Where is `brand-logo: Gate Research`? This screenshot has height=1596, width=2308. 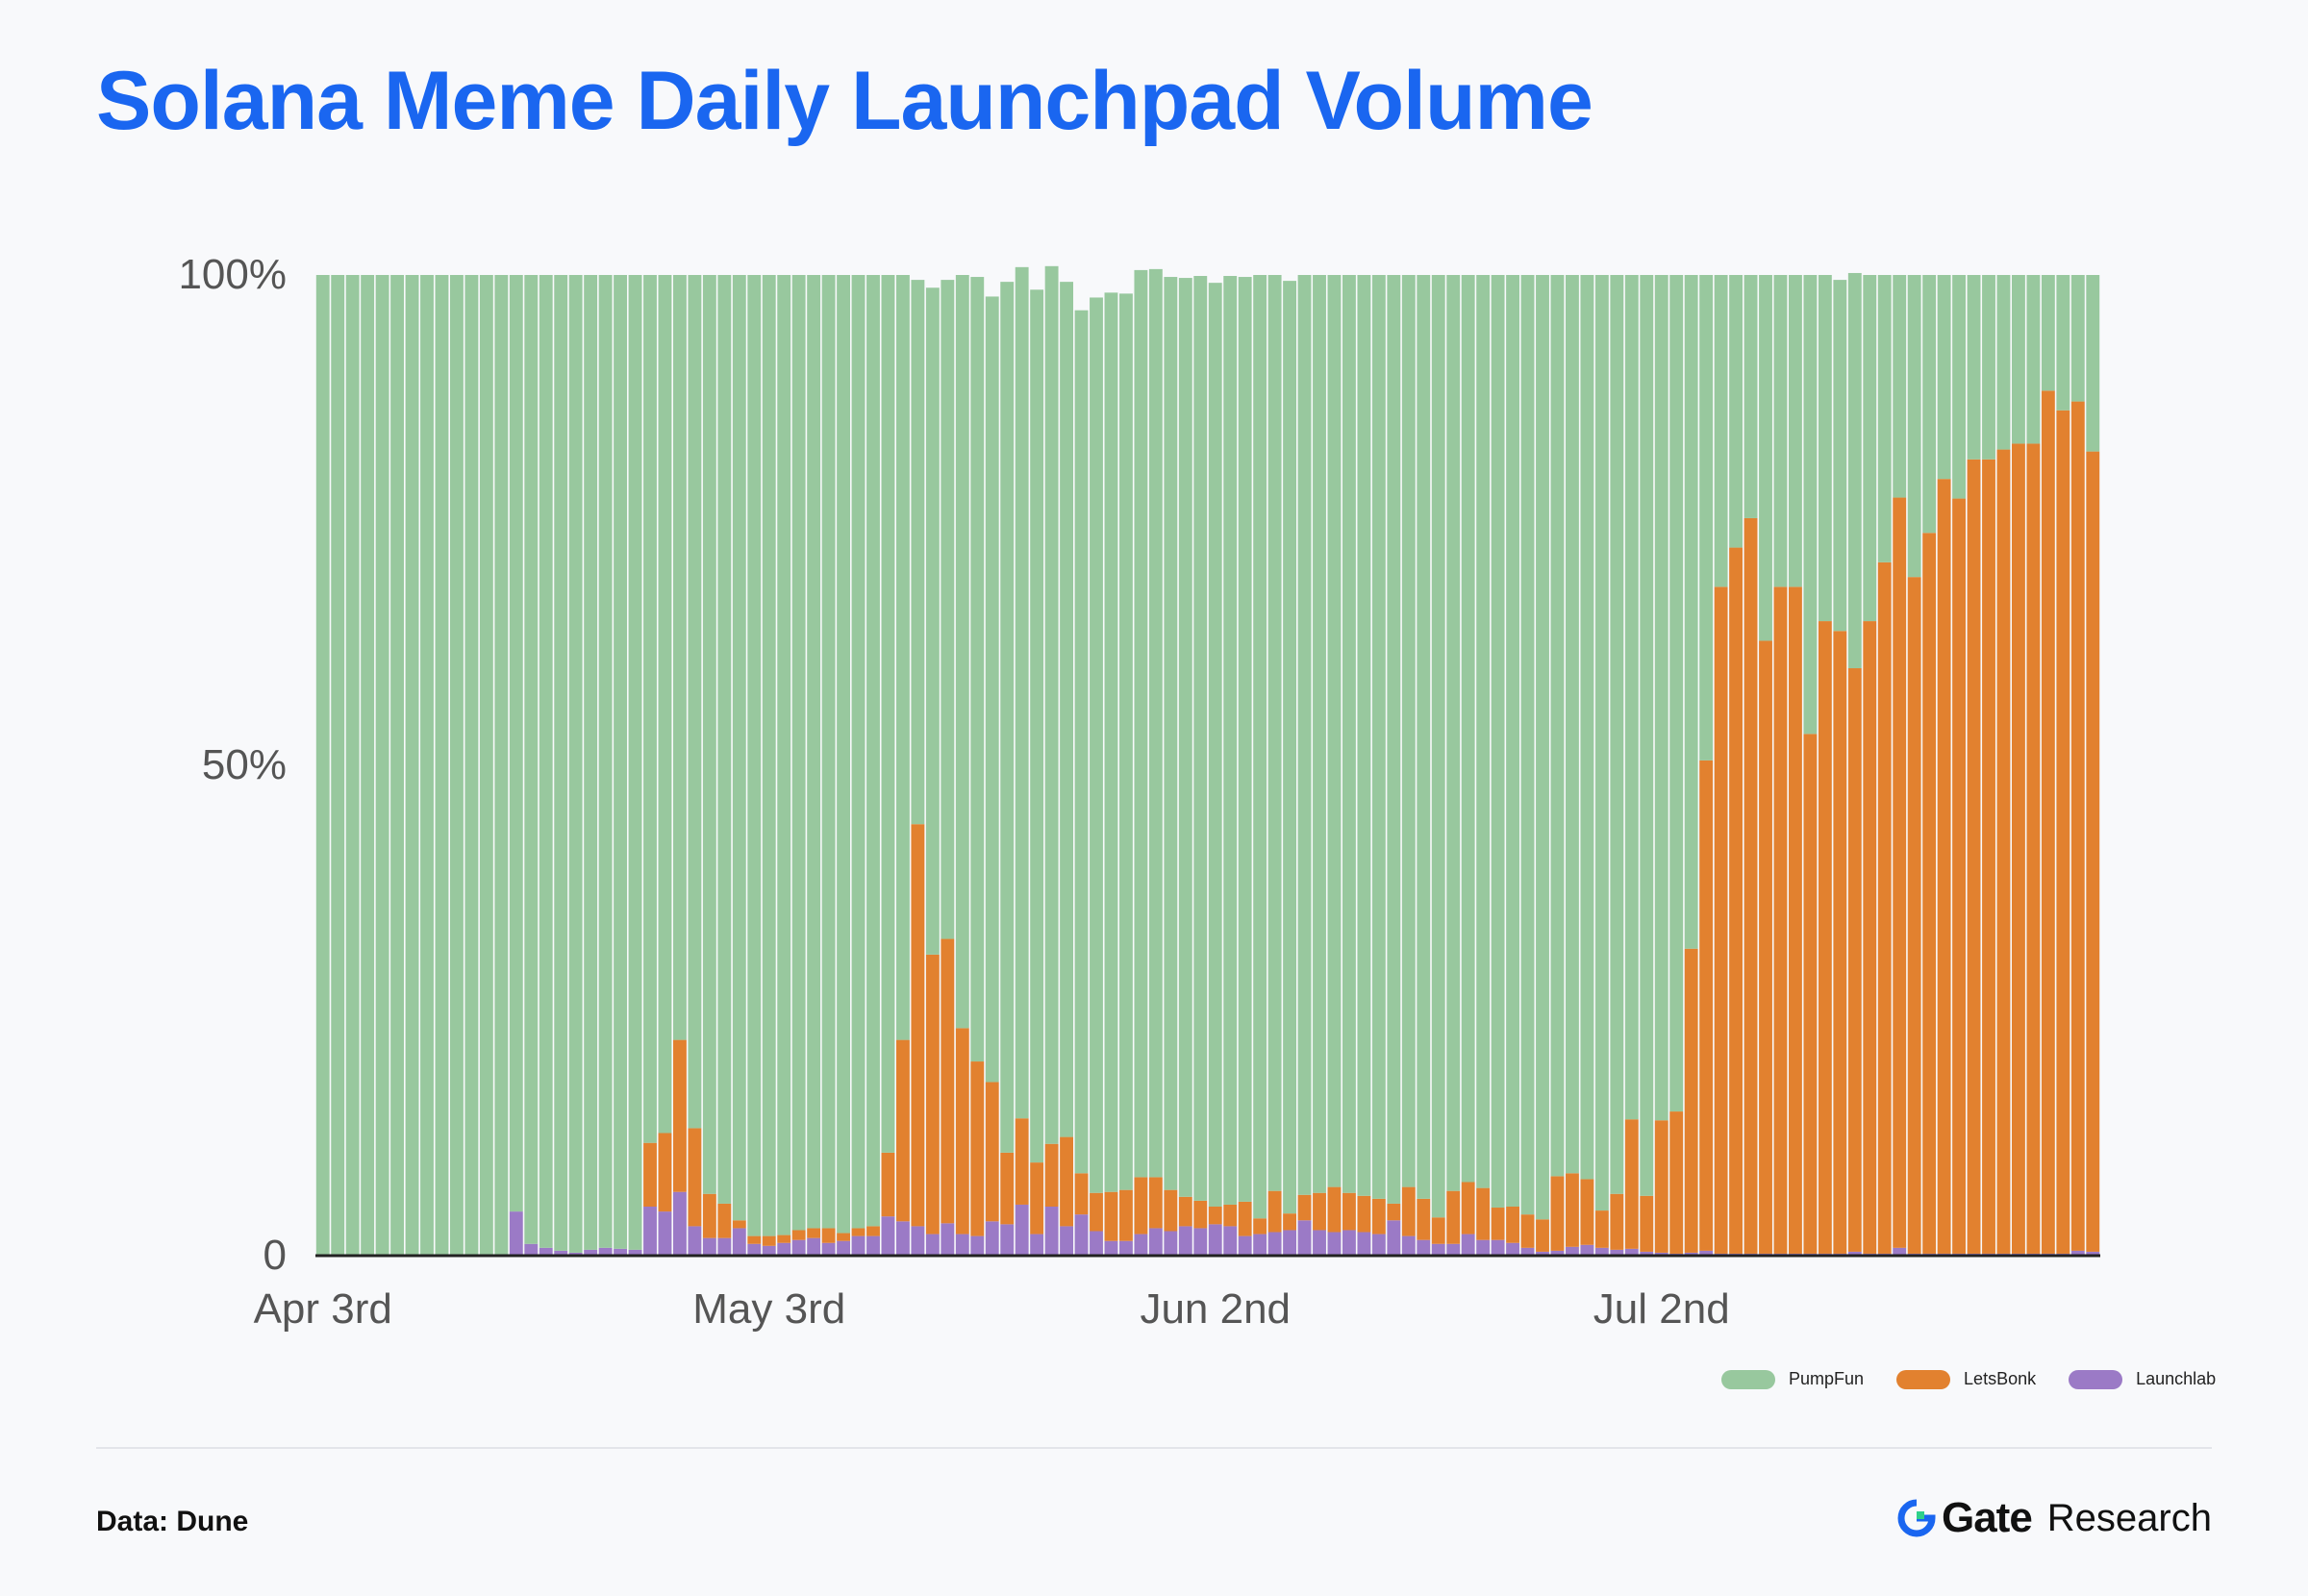 brand-logo: Gate Research is located at coordinates (2054, 1518).